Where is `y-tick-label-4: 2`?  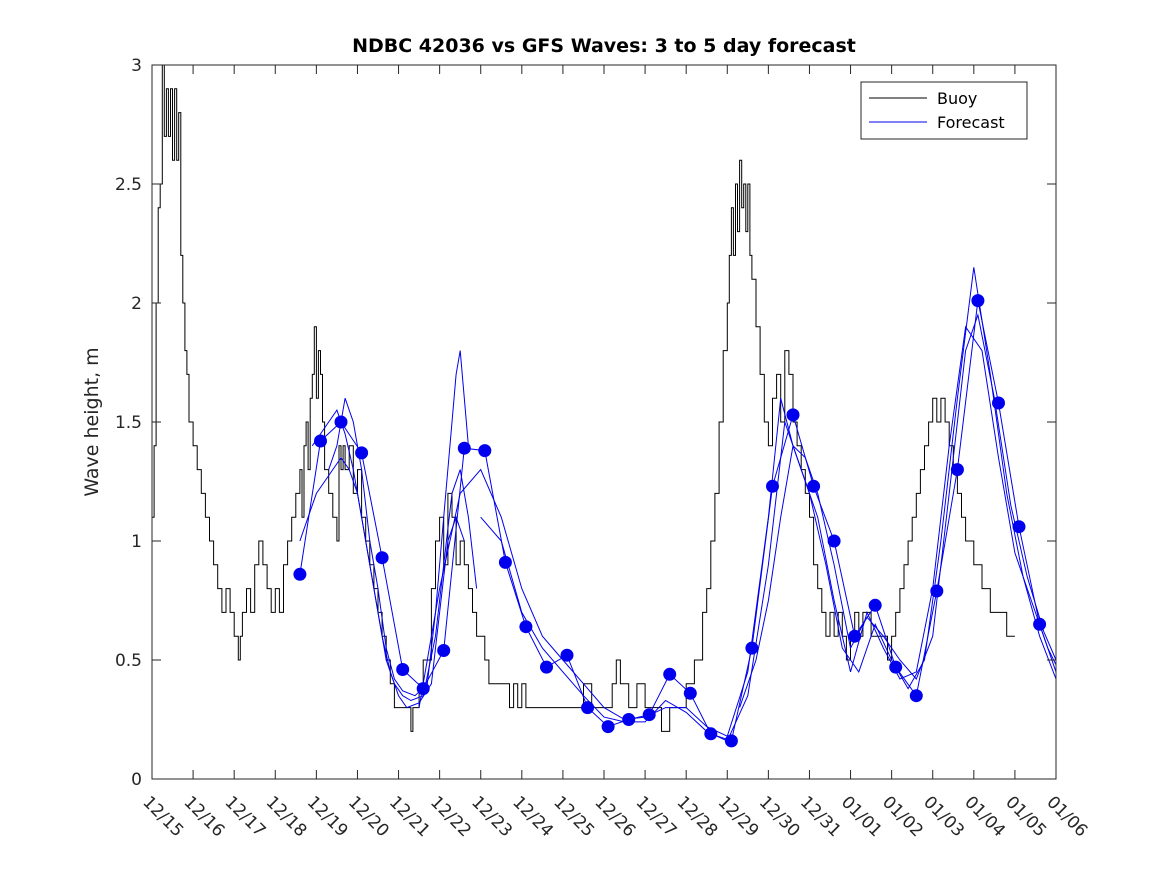
y-tick-label-4: 2 is located at coordinates (136, 304).